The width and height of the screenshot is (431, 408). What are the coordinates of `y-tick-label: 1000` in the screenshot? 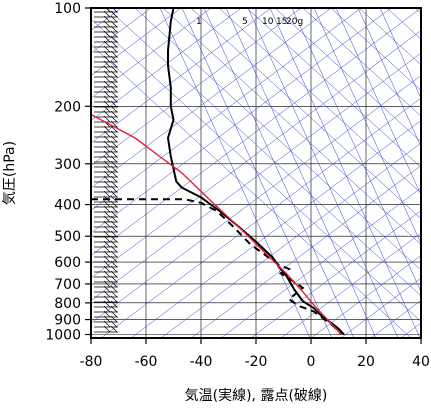 It's located at (63, 336).